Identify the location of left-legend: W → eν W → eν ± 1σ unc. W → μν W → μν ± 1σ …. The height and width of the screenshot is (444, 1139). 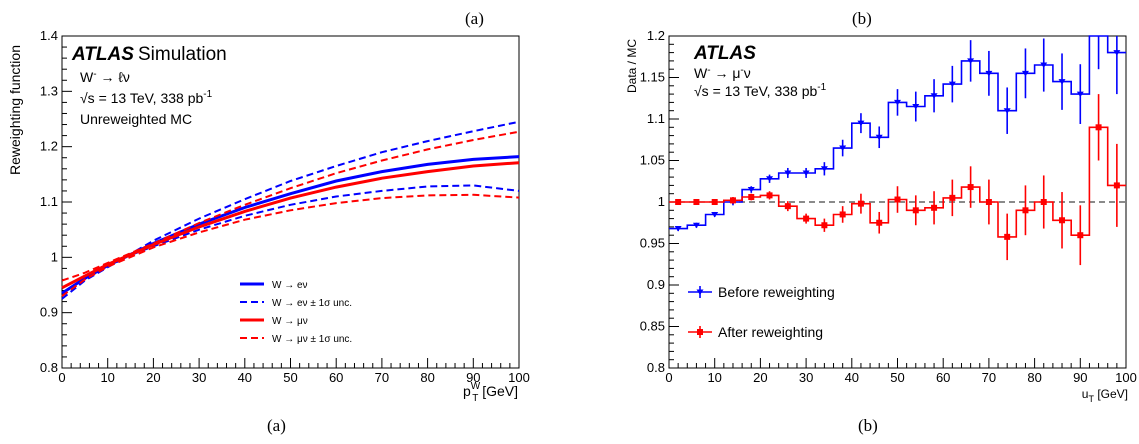
(296, 312).